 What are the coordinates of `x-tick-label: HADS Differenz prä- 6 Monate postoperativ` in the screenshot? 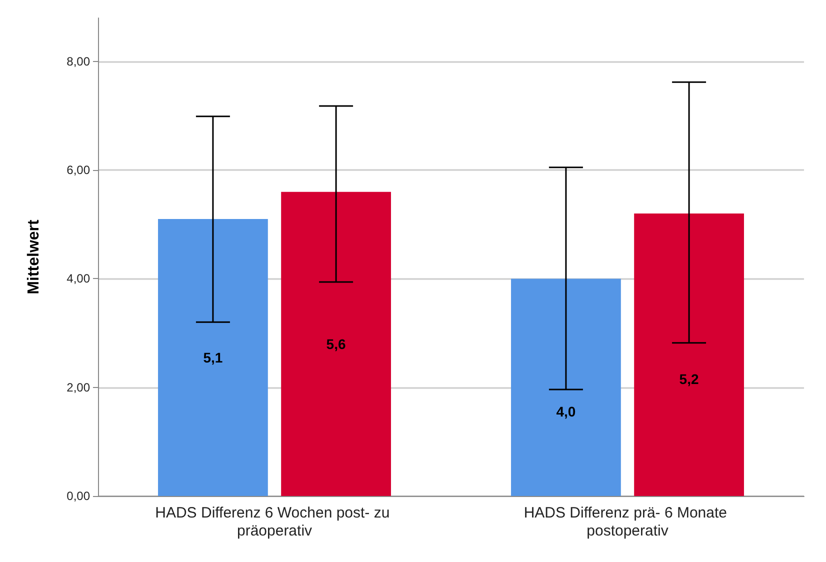 It's located at (628, 522).